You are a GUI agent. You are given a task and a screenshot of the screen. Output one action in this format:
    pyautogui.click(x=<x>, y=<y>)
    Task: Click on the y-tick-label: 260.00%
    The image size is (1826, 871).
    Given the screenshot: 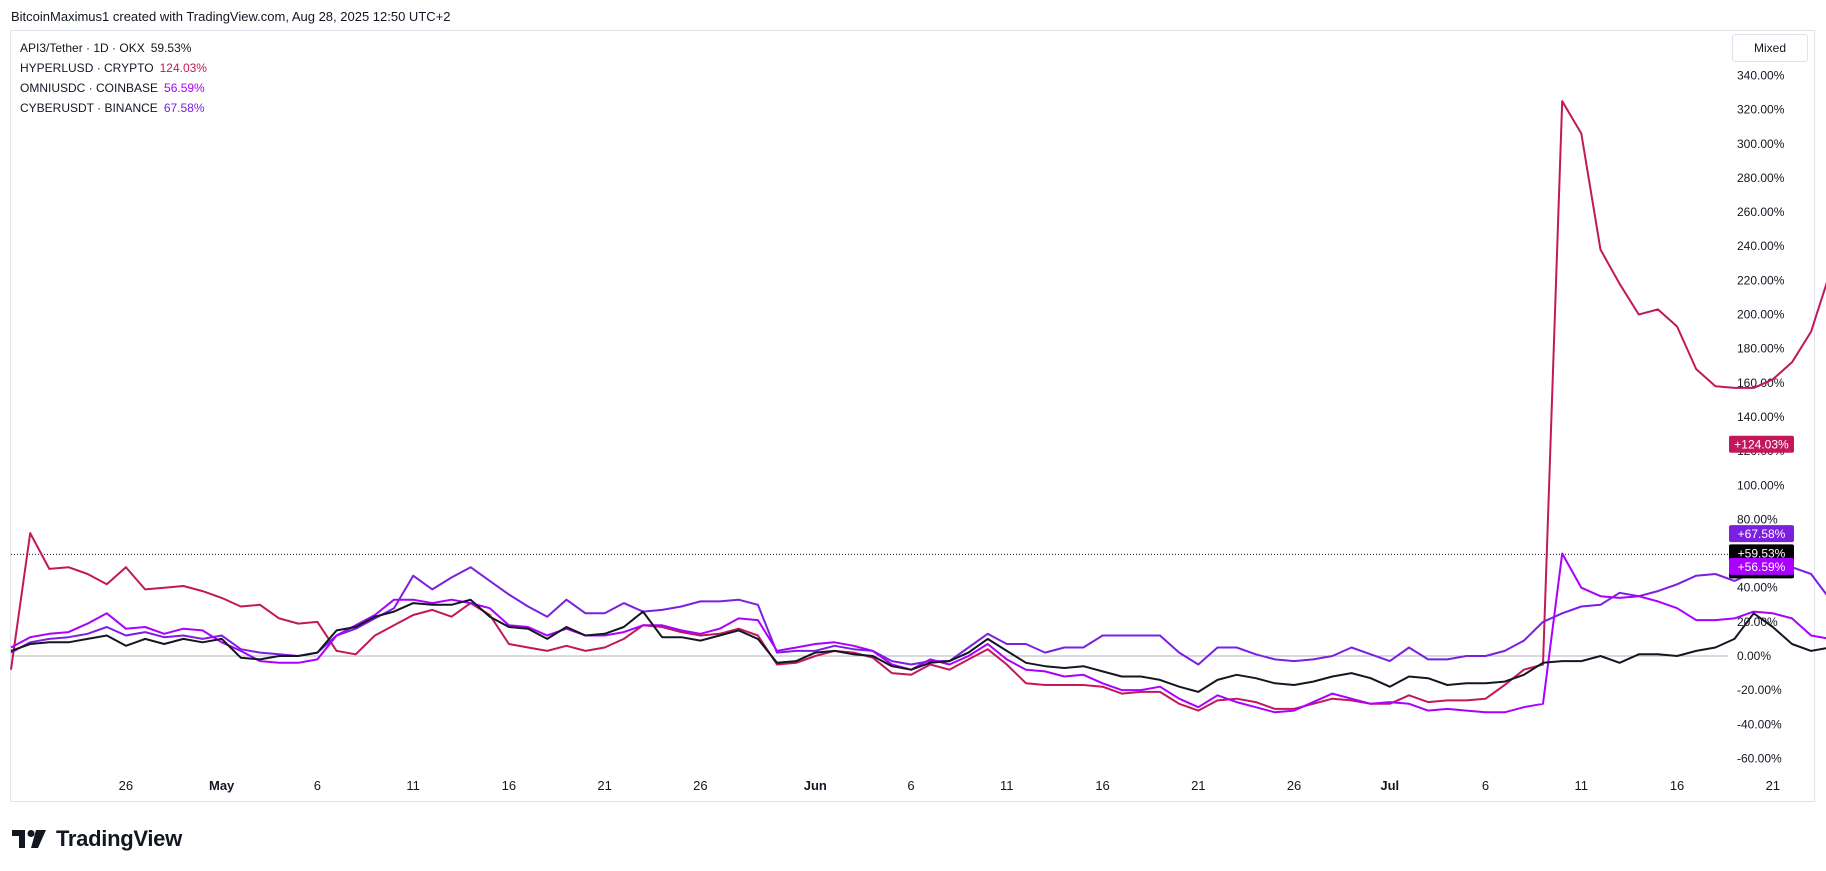 What is the action you would take?
    pyautogui.click(x=1761, y=212)
    